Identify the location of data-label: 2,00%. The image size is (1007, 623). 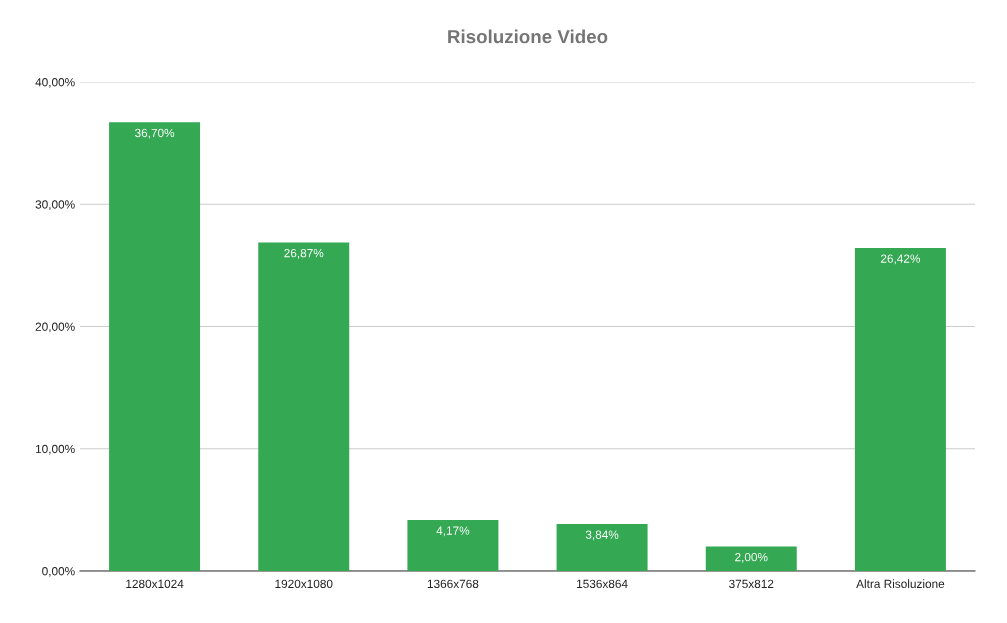
(751, 557).